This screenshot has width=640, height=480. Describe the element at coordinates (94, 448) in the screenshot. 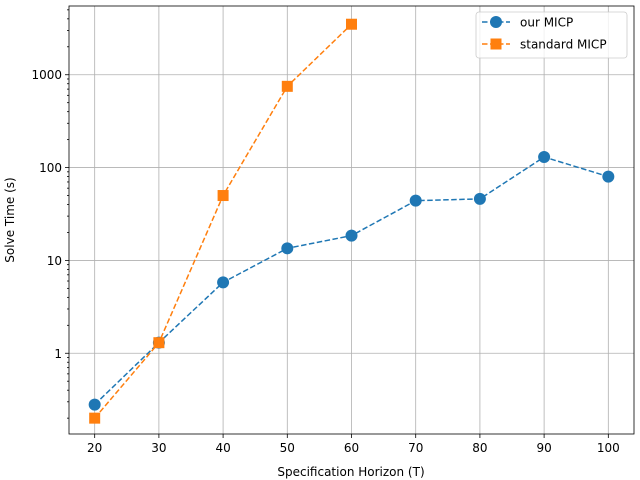

I see `x-tick-label: 20` at that location.